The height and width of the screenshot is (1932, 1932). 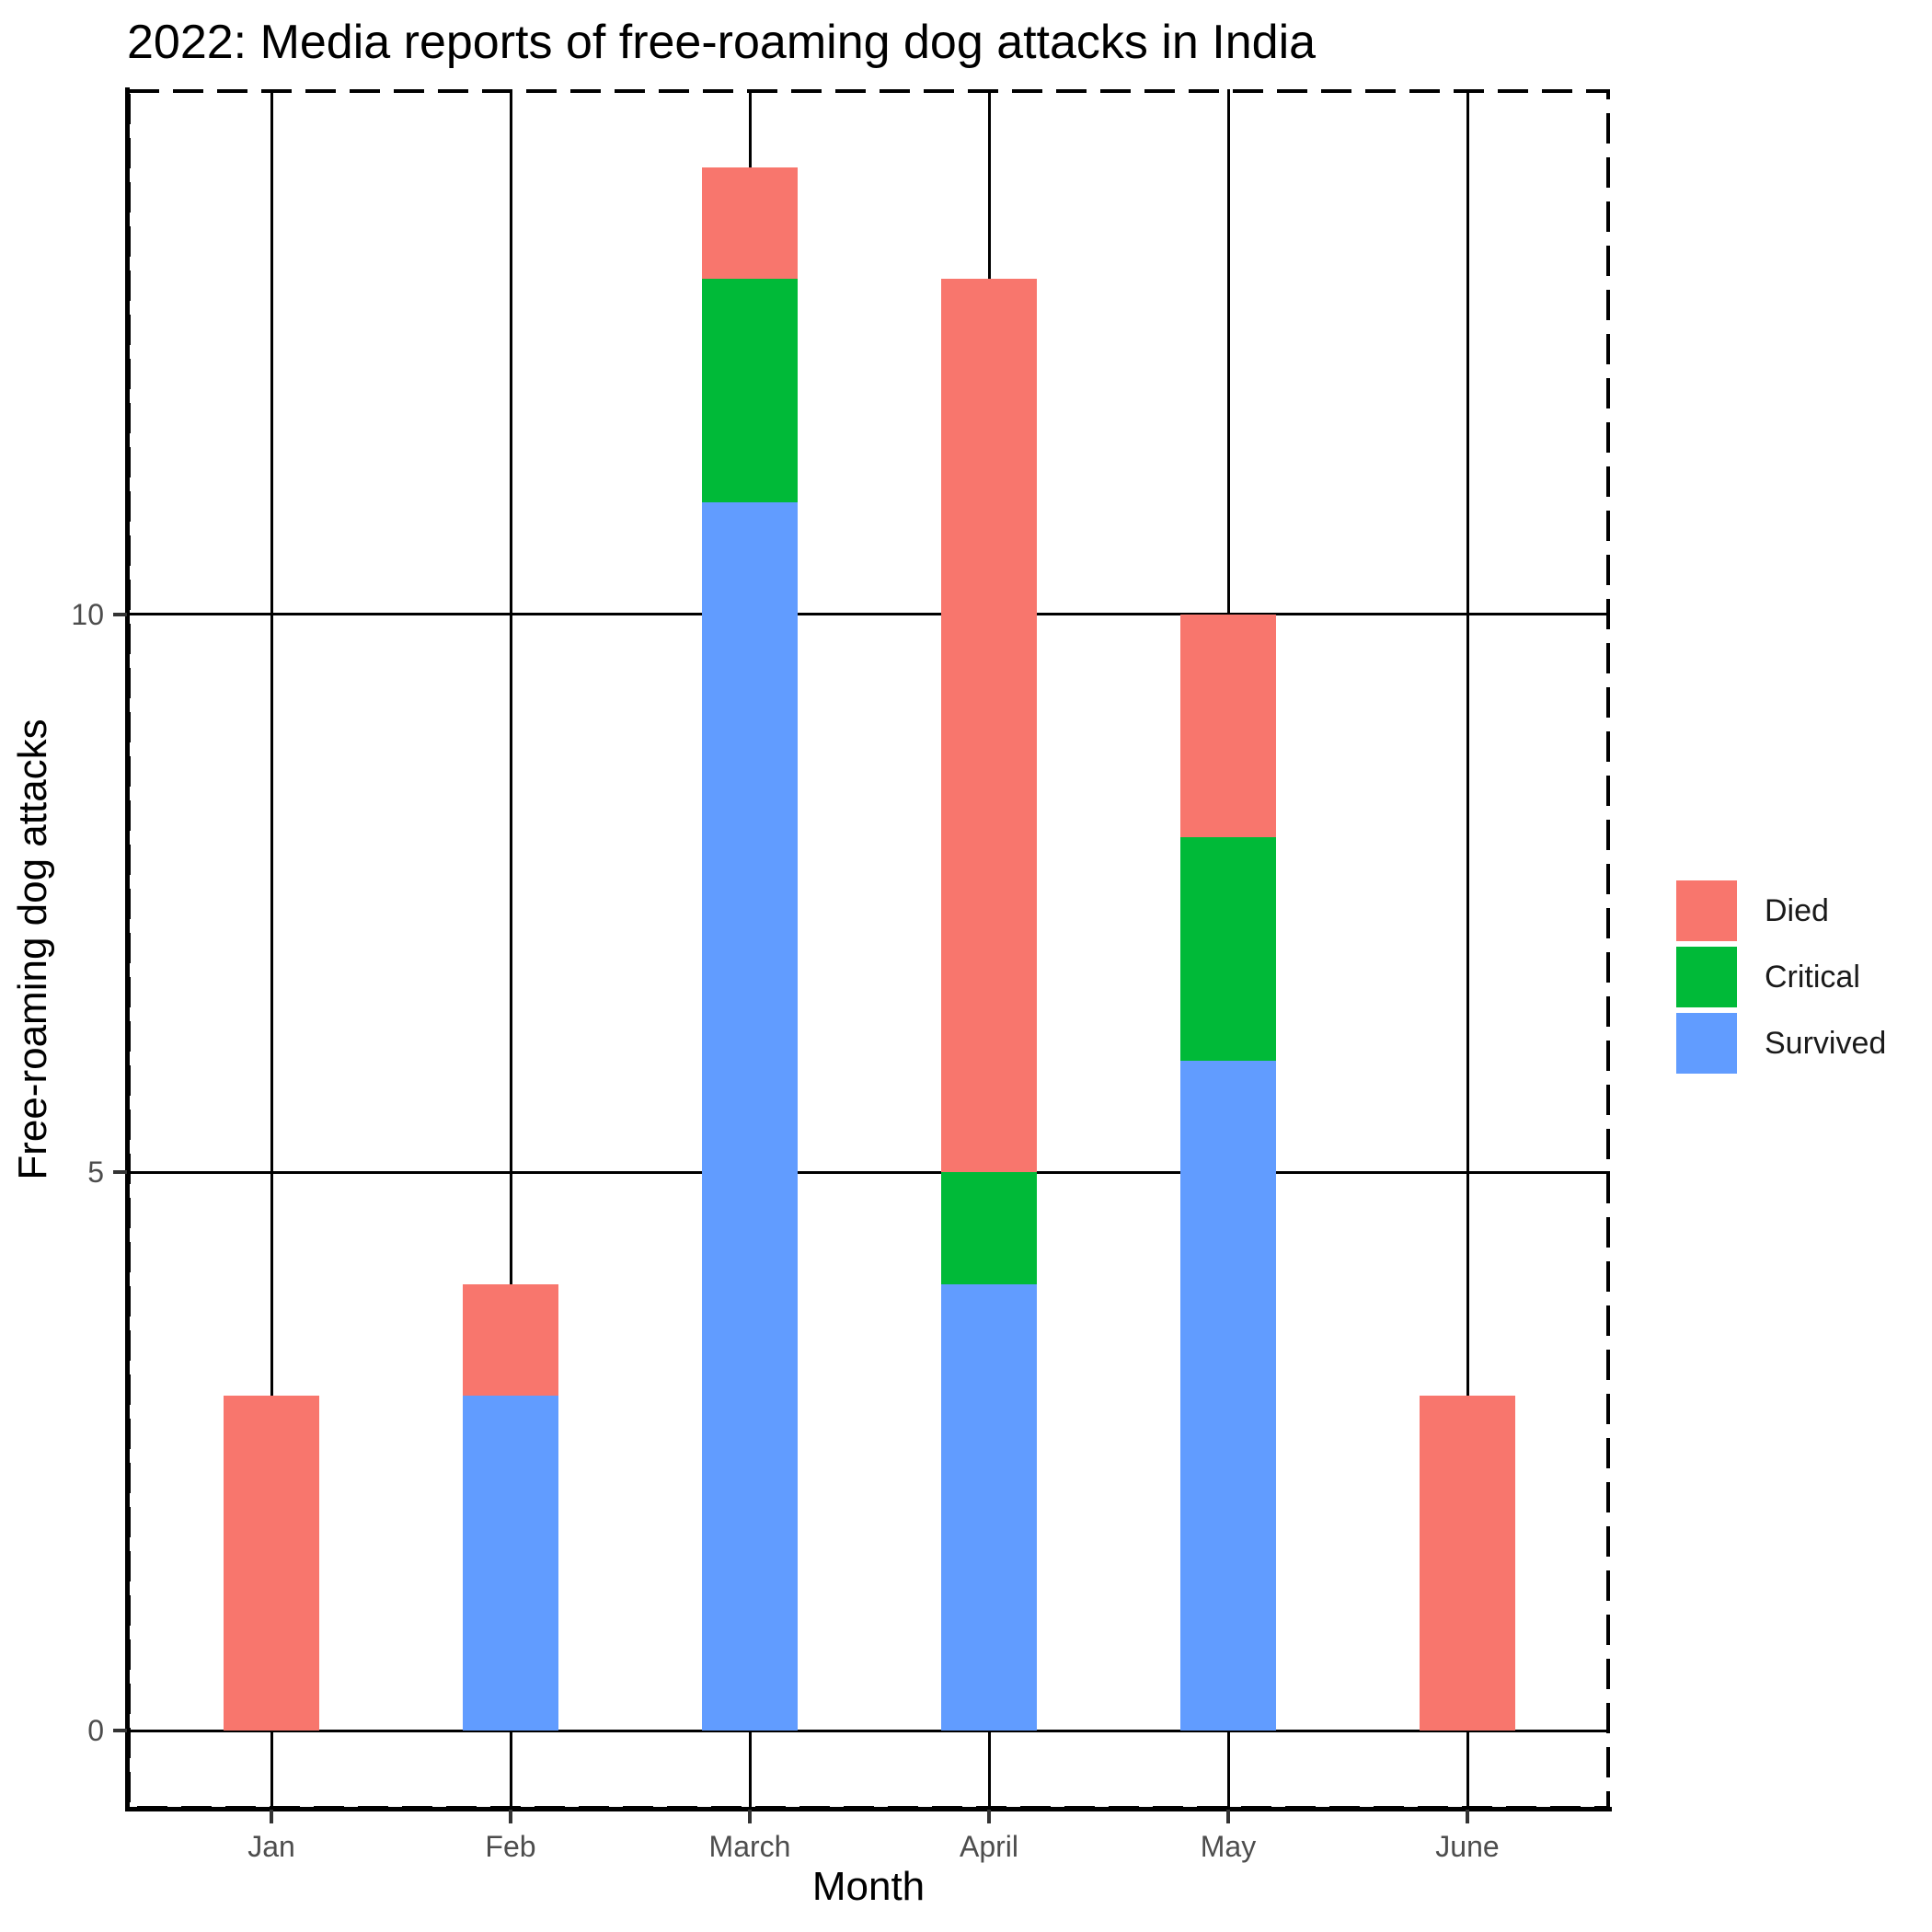 I want to click on bar-segment-april-died, so click(x=989, y=726).